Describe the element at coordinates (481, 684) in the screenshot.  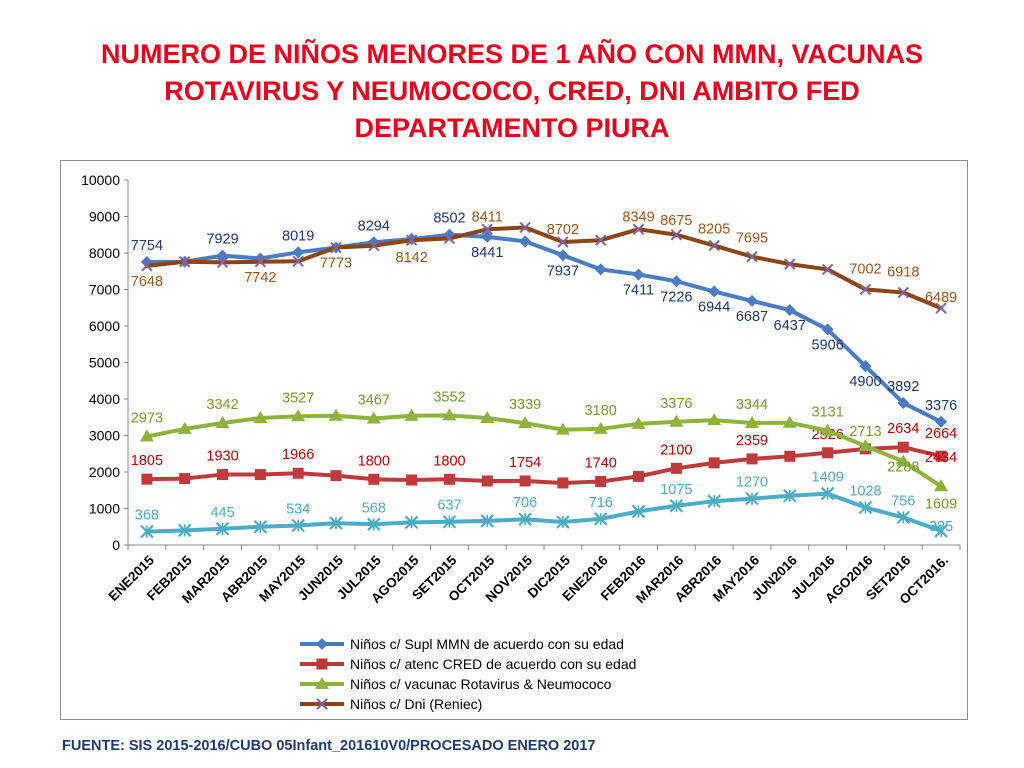
I see `legend-label: Niños c/ vacunac Rotavirus & Neumococo` at that location.